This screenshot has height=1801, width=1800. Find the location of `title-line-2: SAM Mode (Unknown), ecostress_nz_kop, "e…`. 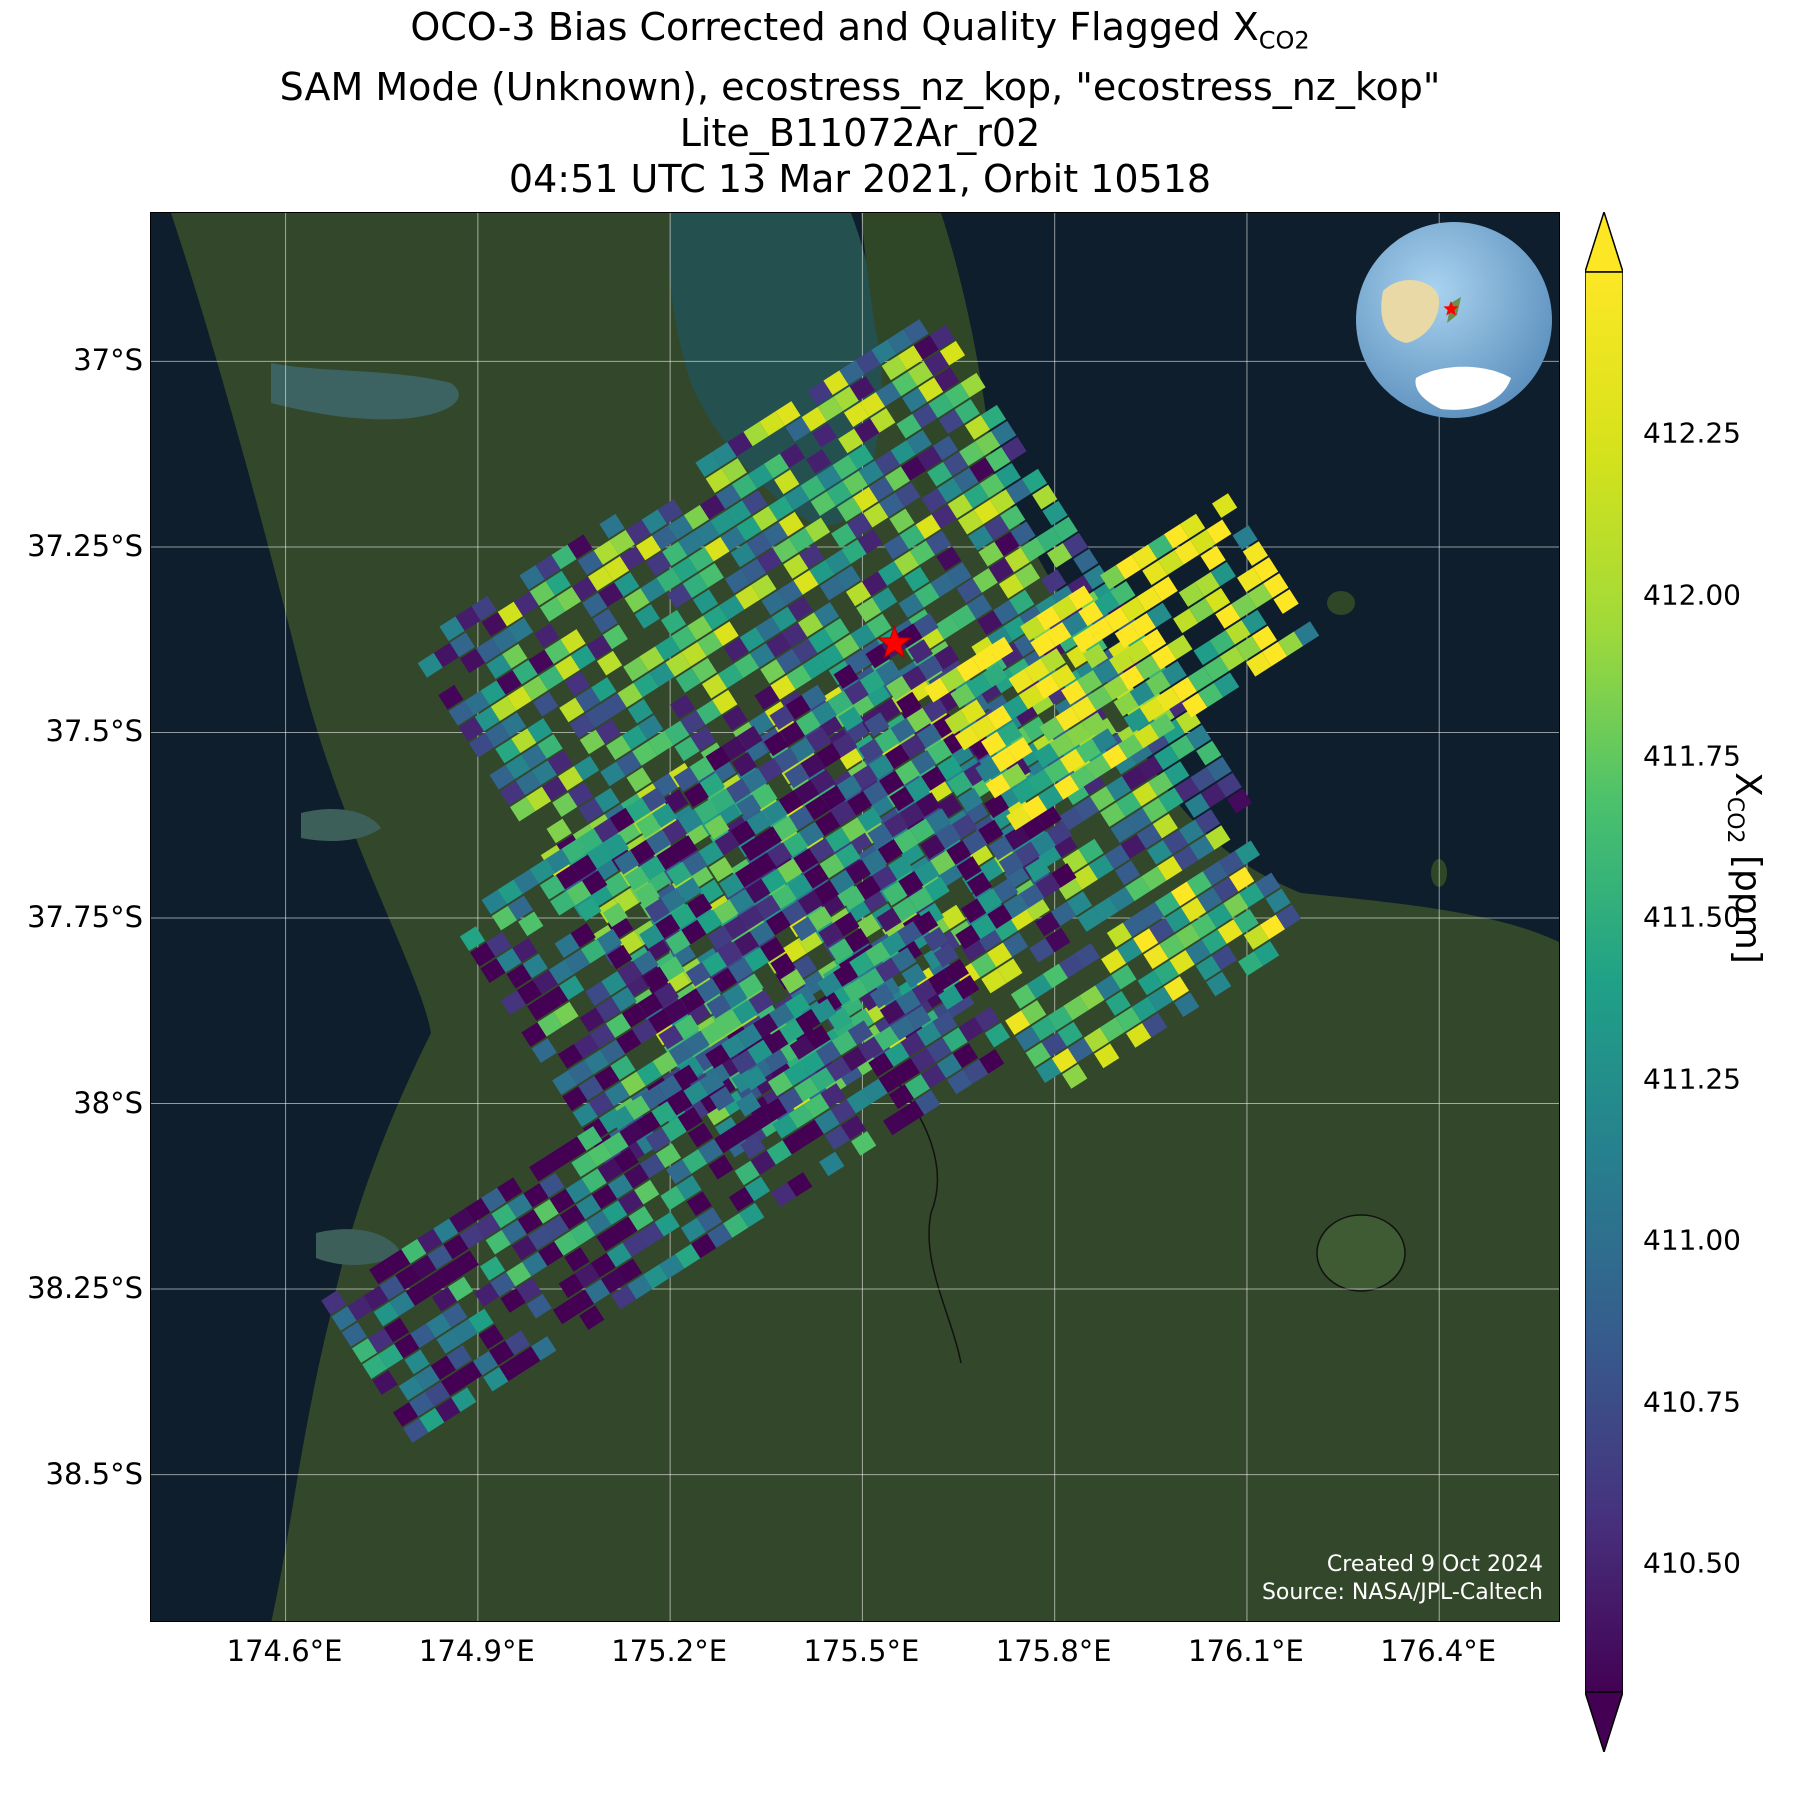

title-line-2: SAM Mode (Unknown), ecostress_nz_kop, "e… is located at coordinates (860, 86).